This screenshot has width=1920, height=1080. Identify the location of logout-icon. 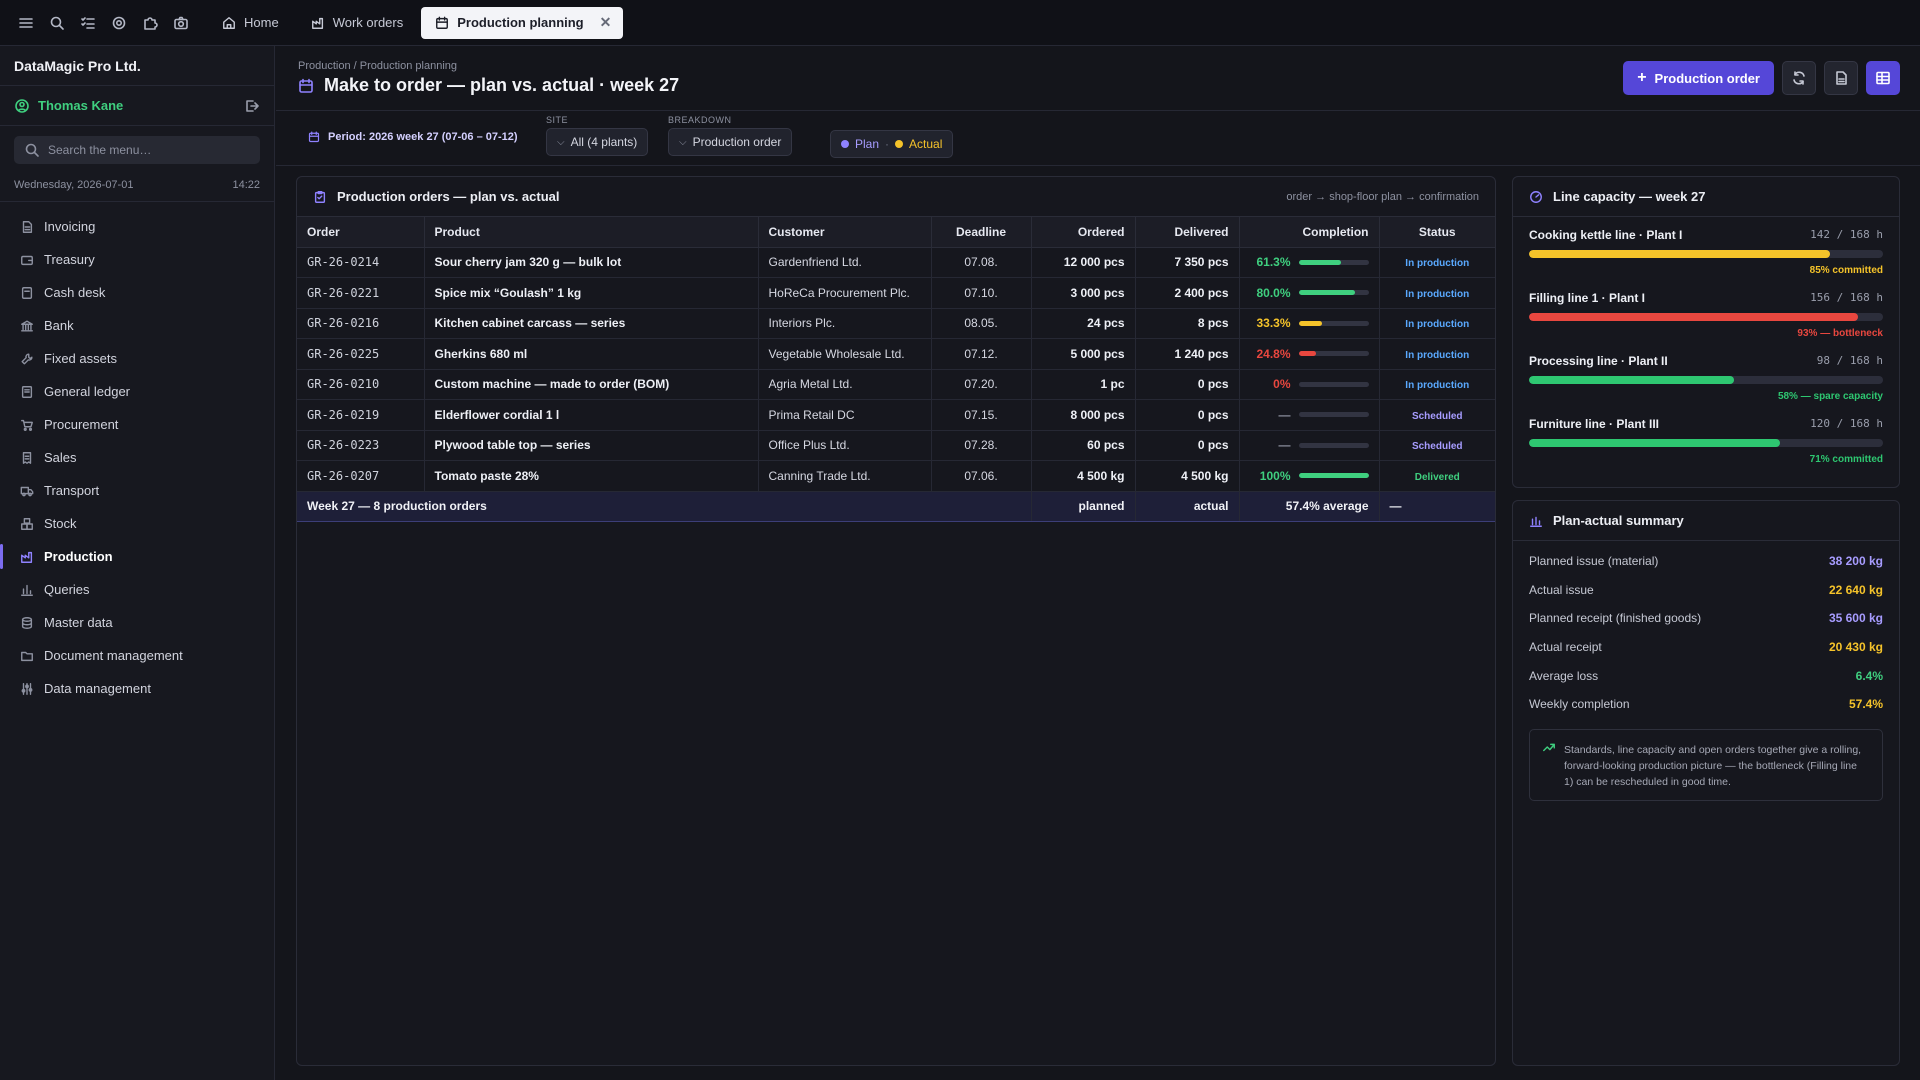
(252, 106).